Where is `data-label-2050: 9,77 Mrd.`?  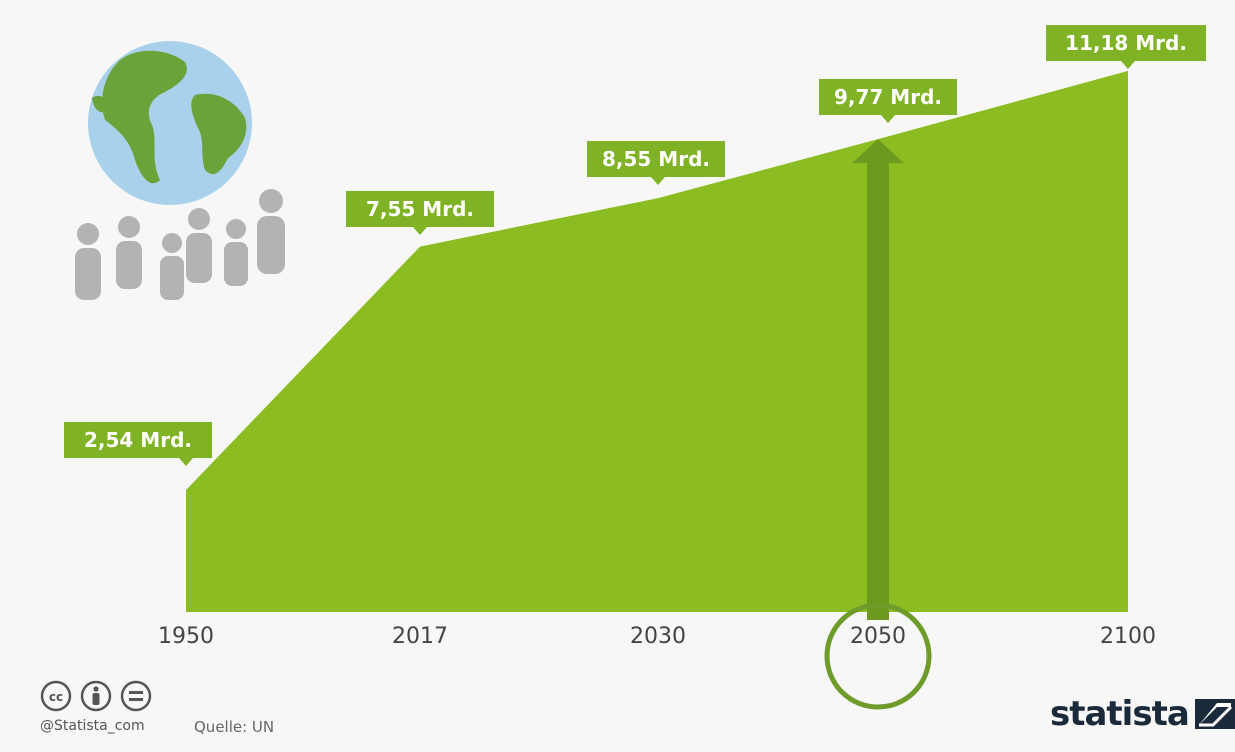 data-label-2050: 9,77 Mrd. is located at coordinates (888, 101).